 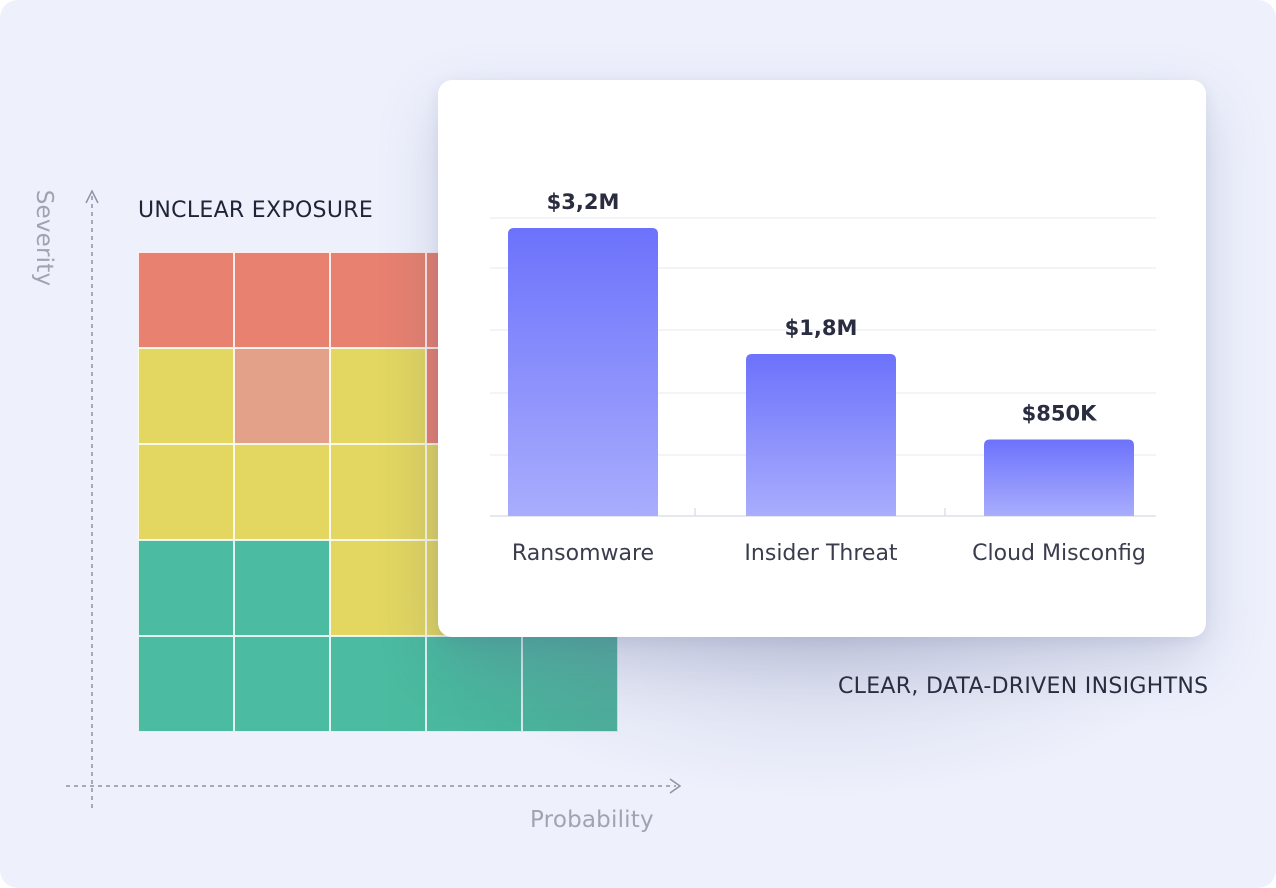 I want to click on probability-axis-label: Probability, so click(x=592, y=820).